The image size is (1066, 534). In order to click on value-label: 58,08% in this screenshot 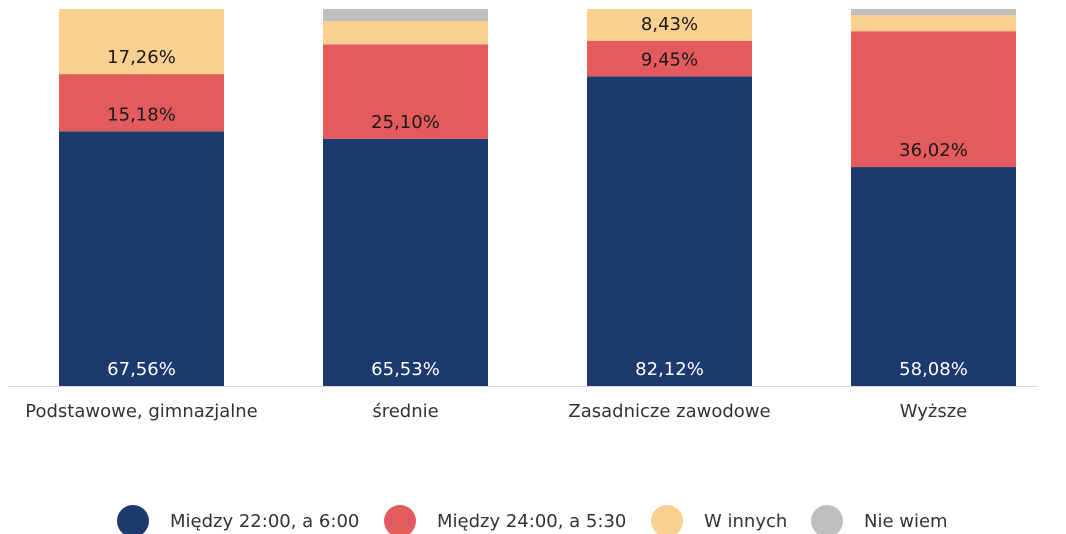, I will do `click(933, 369)`.